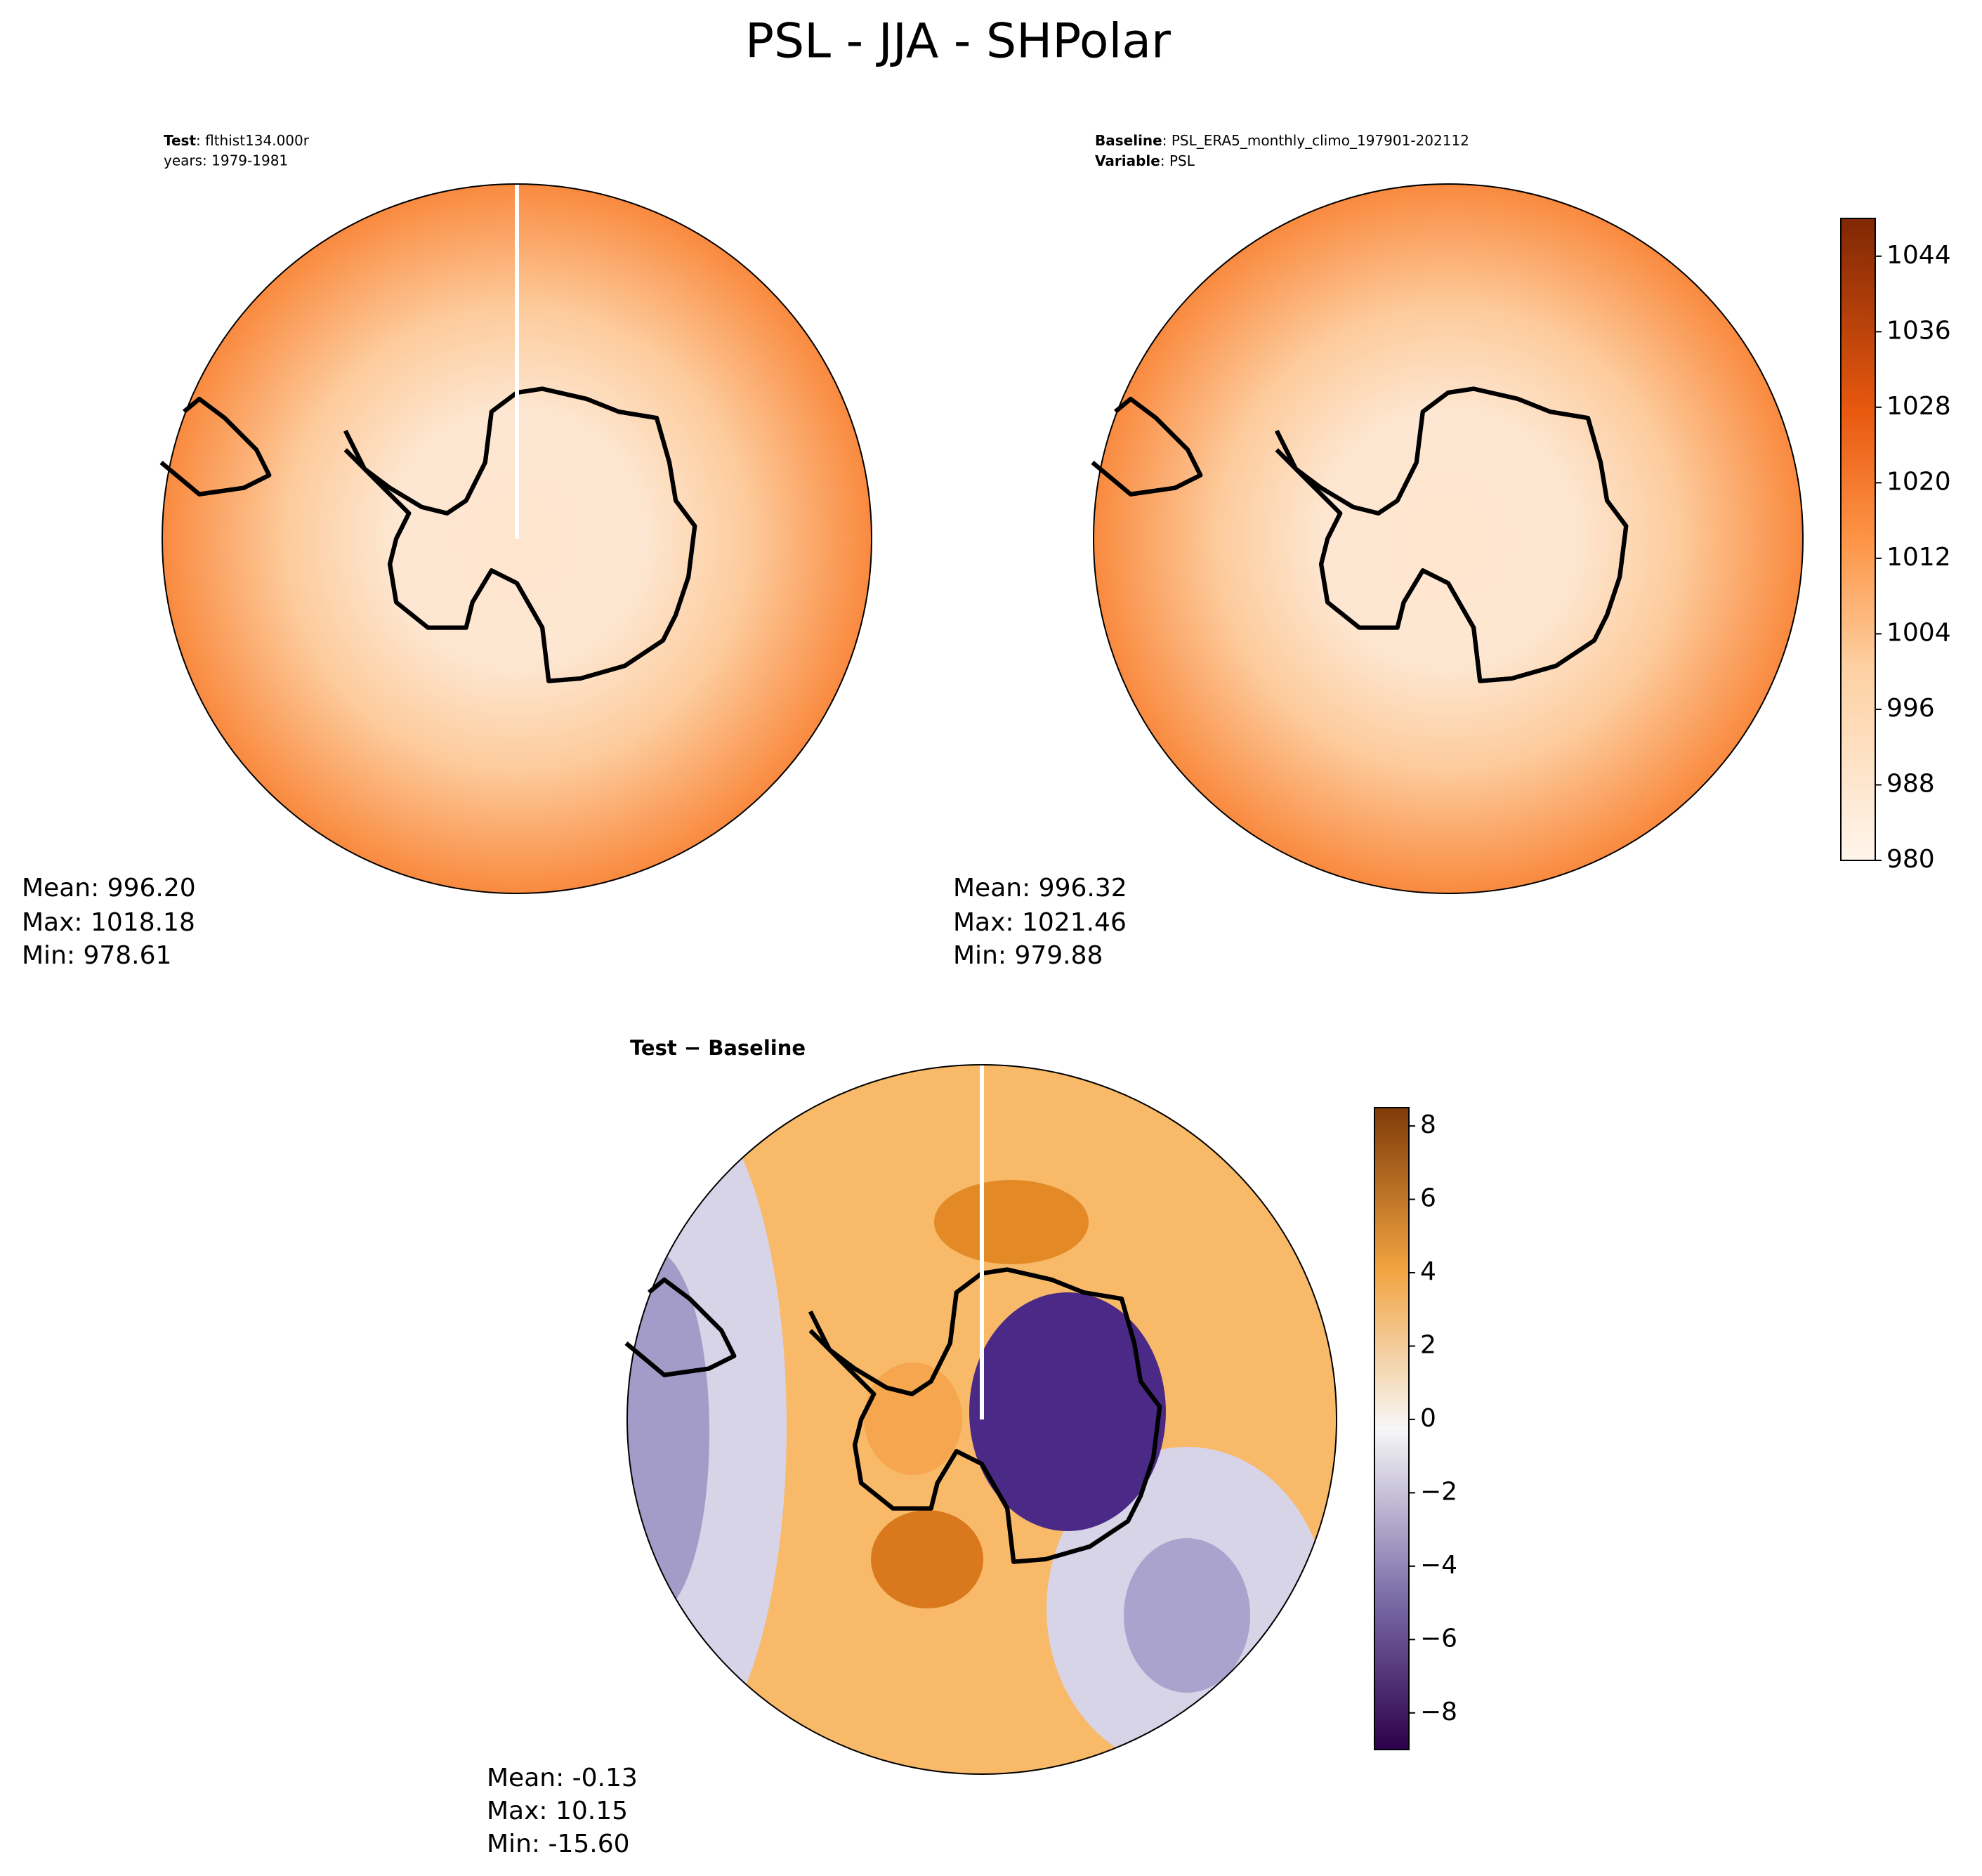  What do you see at coordinates (958, 42) in the screenshot?
I see `figure-title: PSL - JJA - SHPolar` at bounding box center [958, 42].